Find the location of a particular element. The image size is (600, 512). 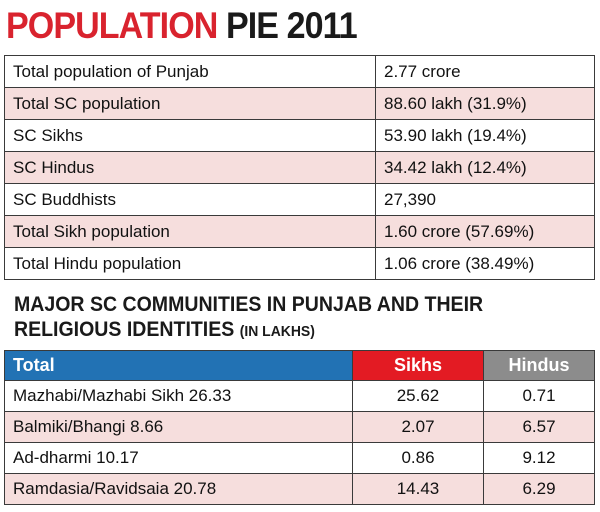

page-title: POPULATION PIE 2011 is located at coordinates (182, 26).